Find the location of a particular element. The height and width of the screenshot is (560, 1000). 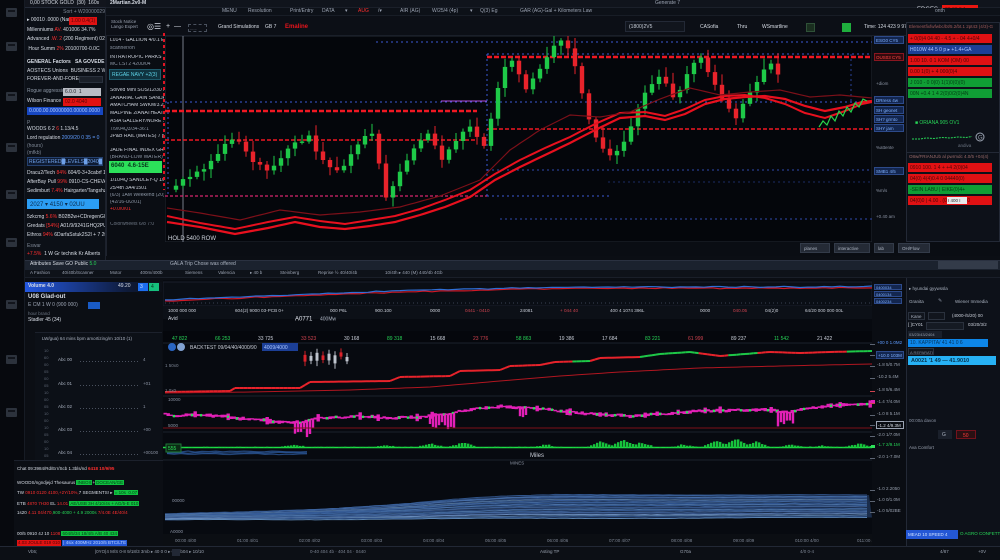

svg-text: 900.100 is located at coordinates (383, 310).